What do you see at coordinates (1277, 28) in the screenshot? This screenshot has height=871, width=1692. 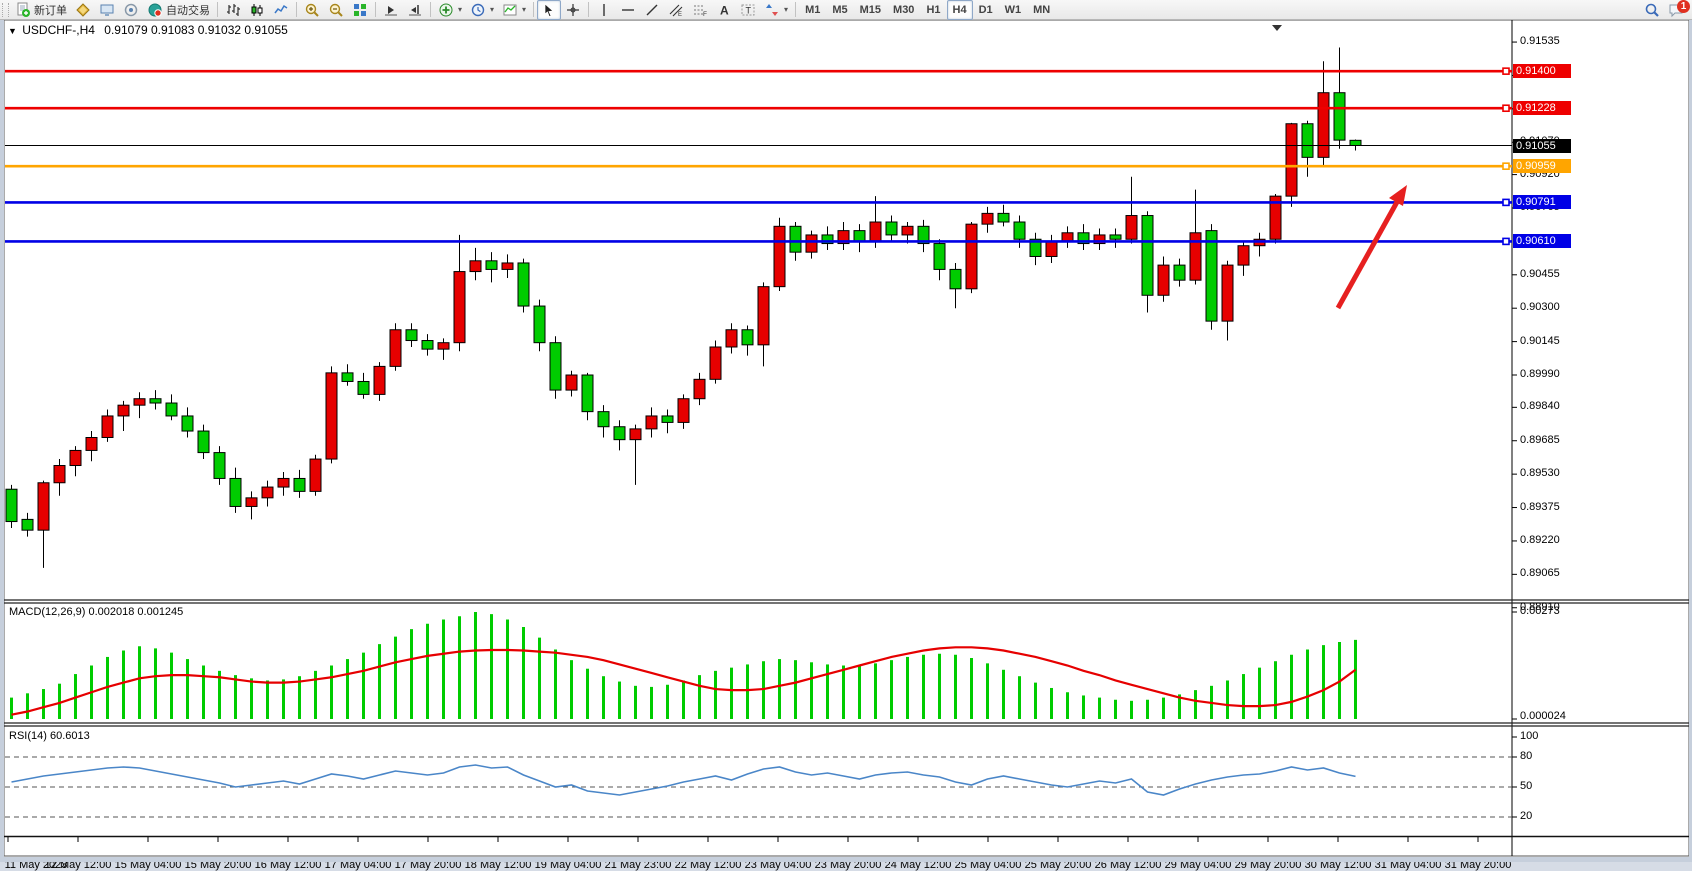 I see `chart-shift-marker` at bounding box center [1277, 28].